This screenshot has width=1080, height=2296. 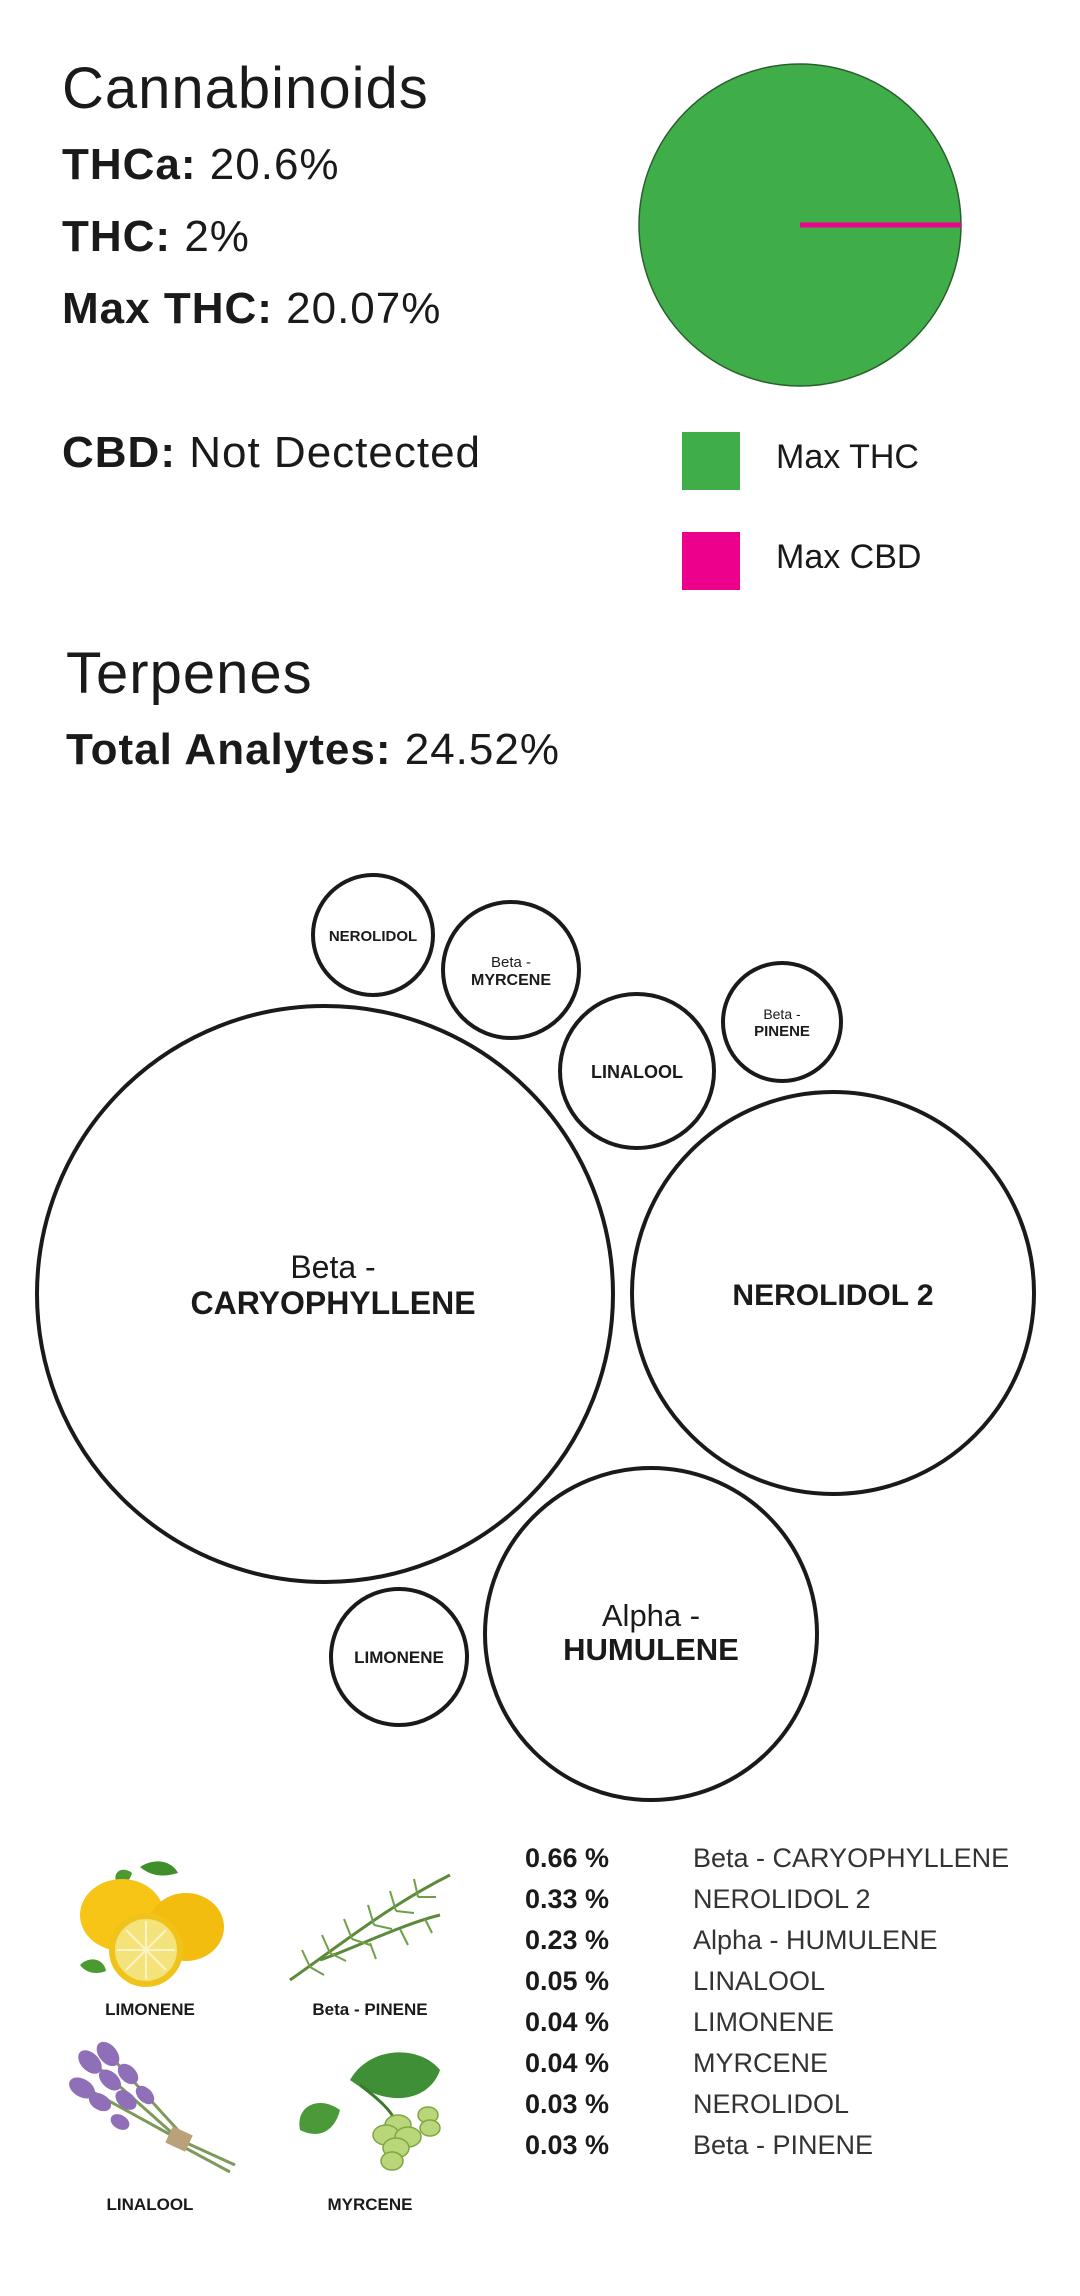 What do you see at coordinates (847, 457) in the screenshot?
I see `legend-label-max-thc: Max THC` at bounding box center [847, 457].